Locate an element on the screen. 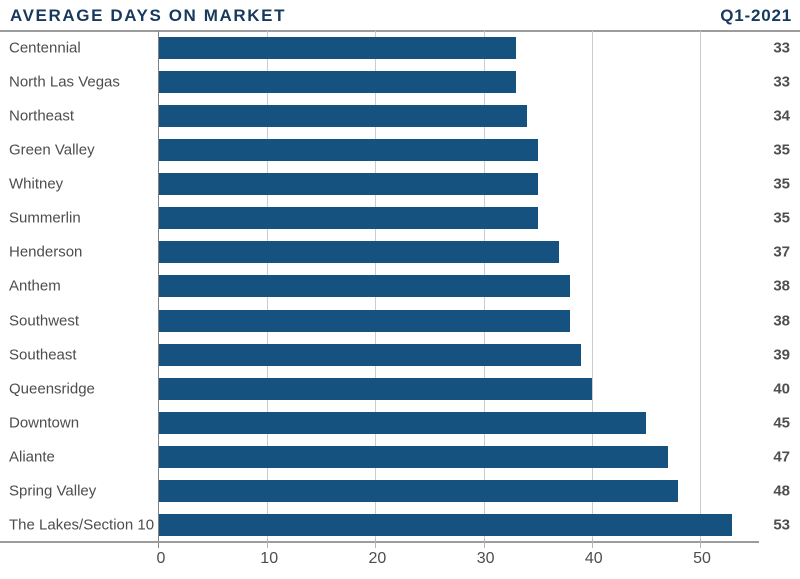 Image resolution: width=800 pixels, height=579 pixels. chart-row: Aliante 47 is located at coordinates (400, 457).